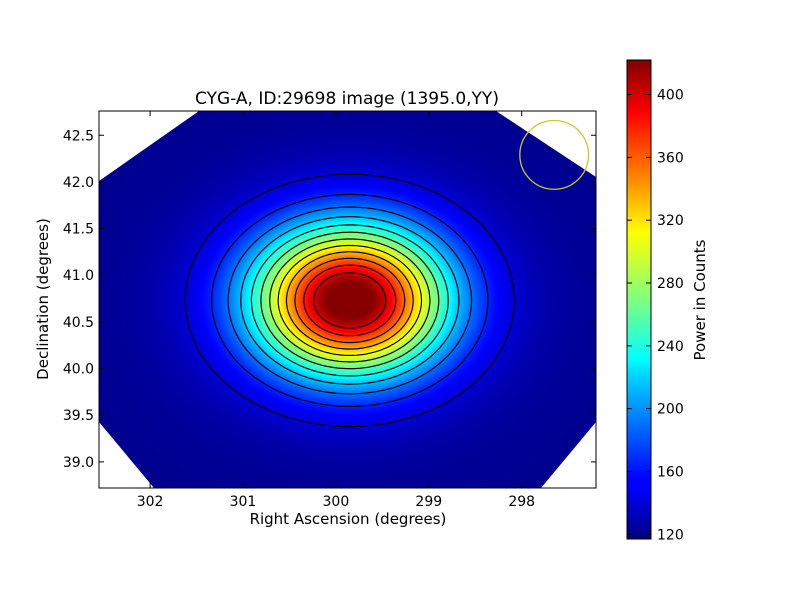 The image size is (800, 600). What do you see at coordinates (521, 502) in the screenshot?
I see `x-tick-label: 298` at bounding box center [521, 502].